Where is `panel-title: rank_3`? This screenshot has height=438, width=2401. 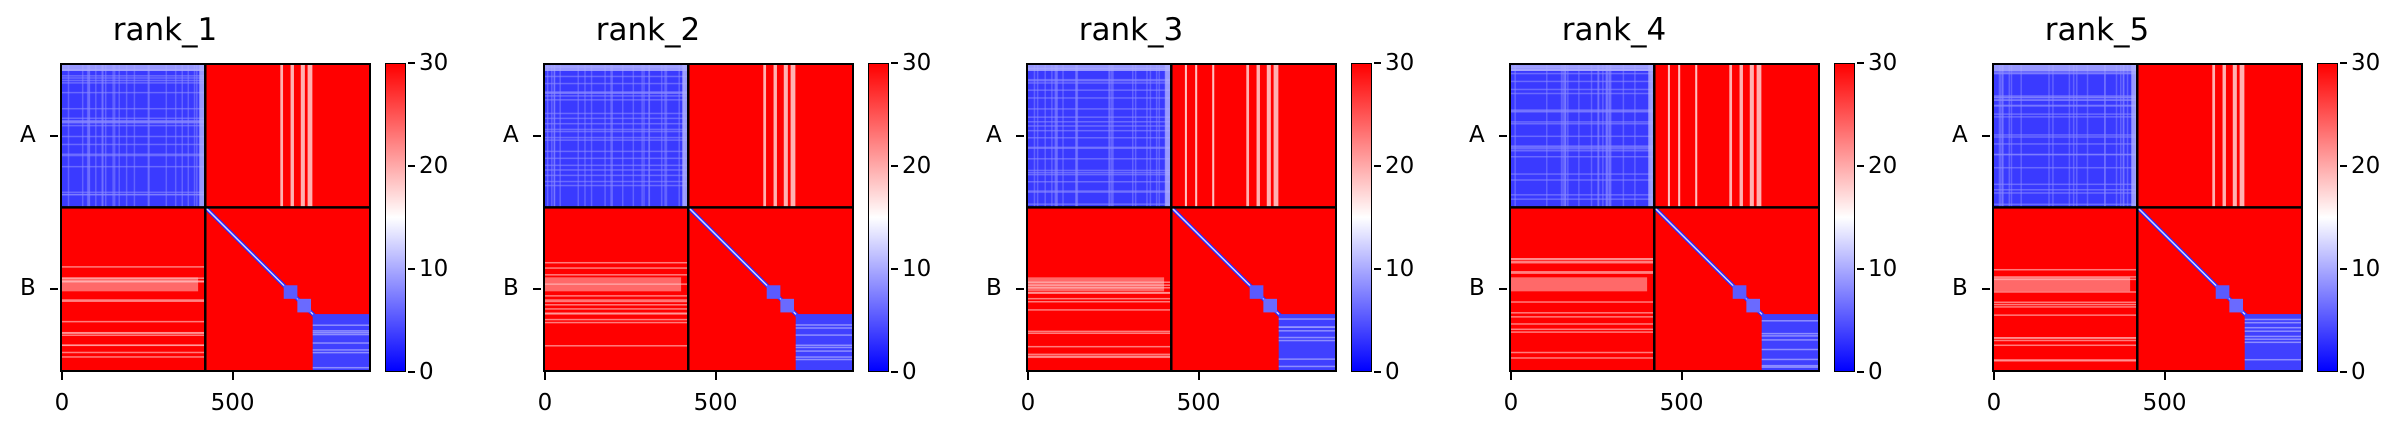 panel-title: rank_3 is located at coordinates (1131, 30).